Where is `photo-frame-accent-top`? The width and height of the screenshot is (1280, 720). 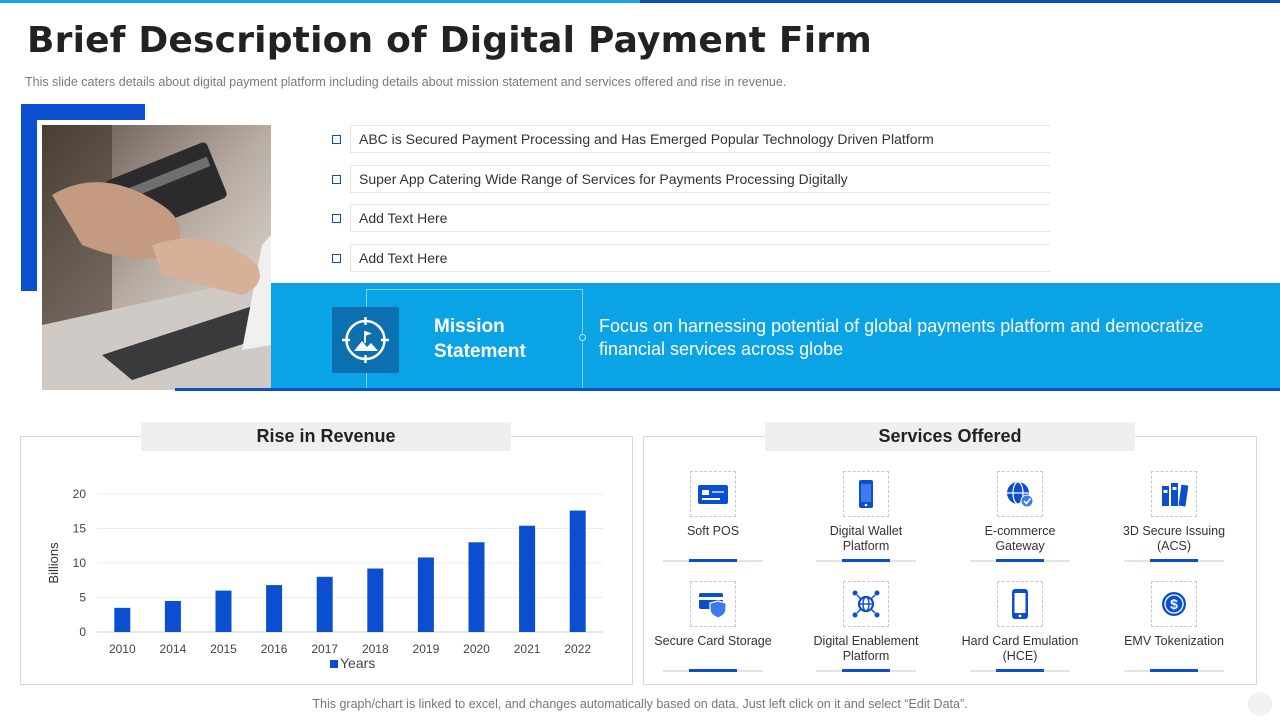
photo-frame-accent-top is located at coordinates (83, 112).